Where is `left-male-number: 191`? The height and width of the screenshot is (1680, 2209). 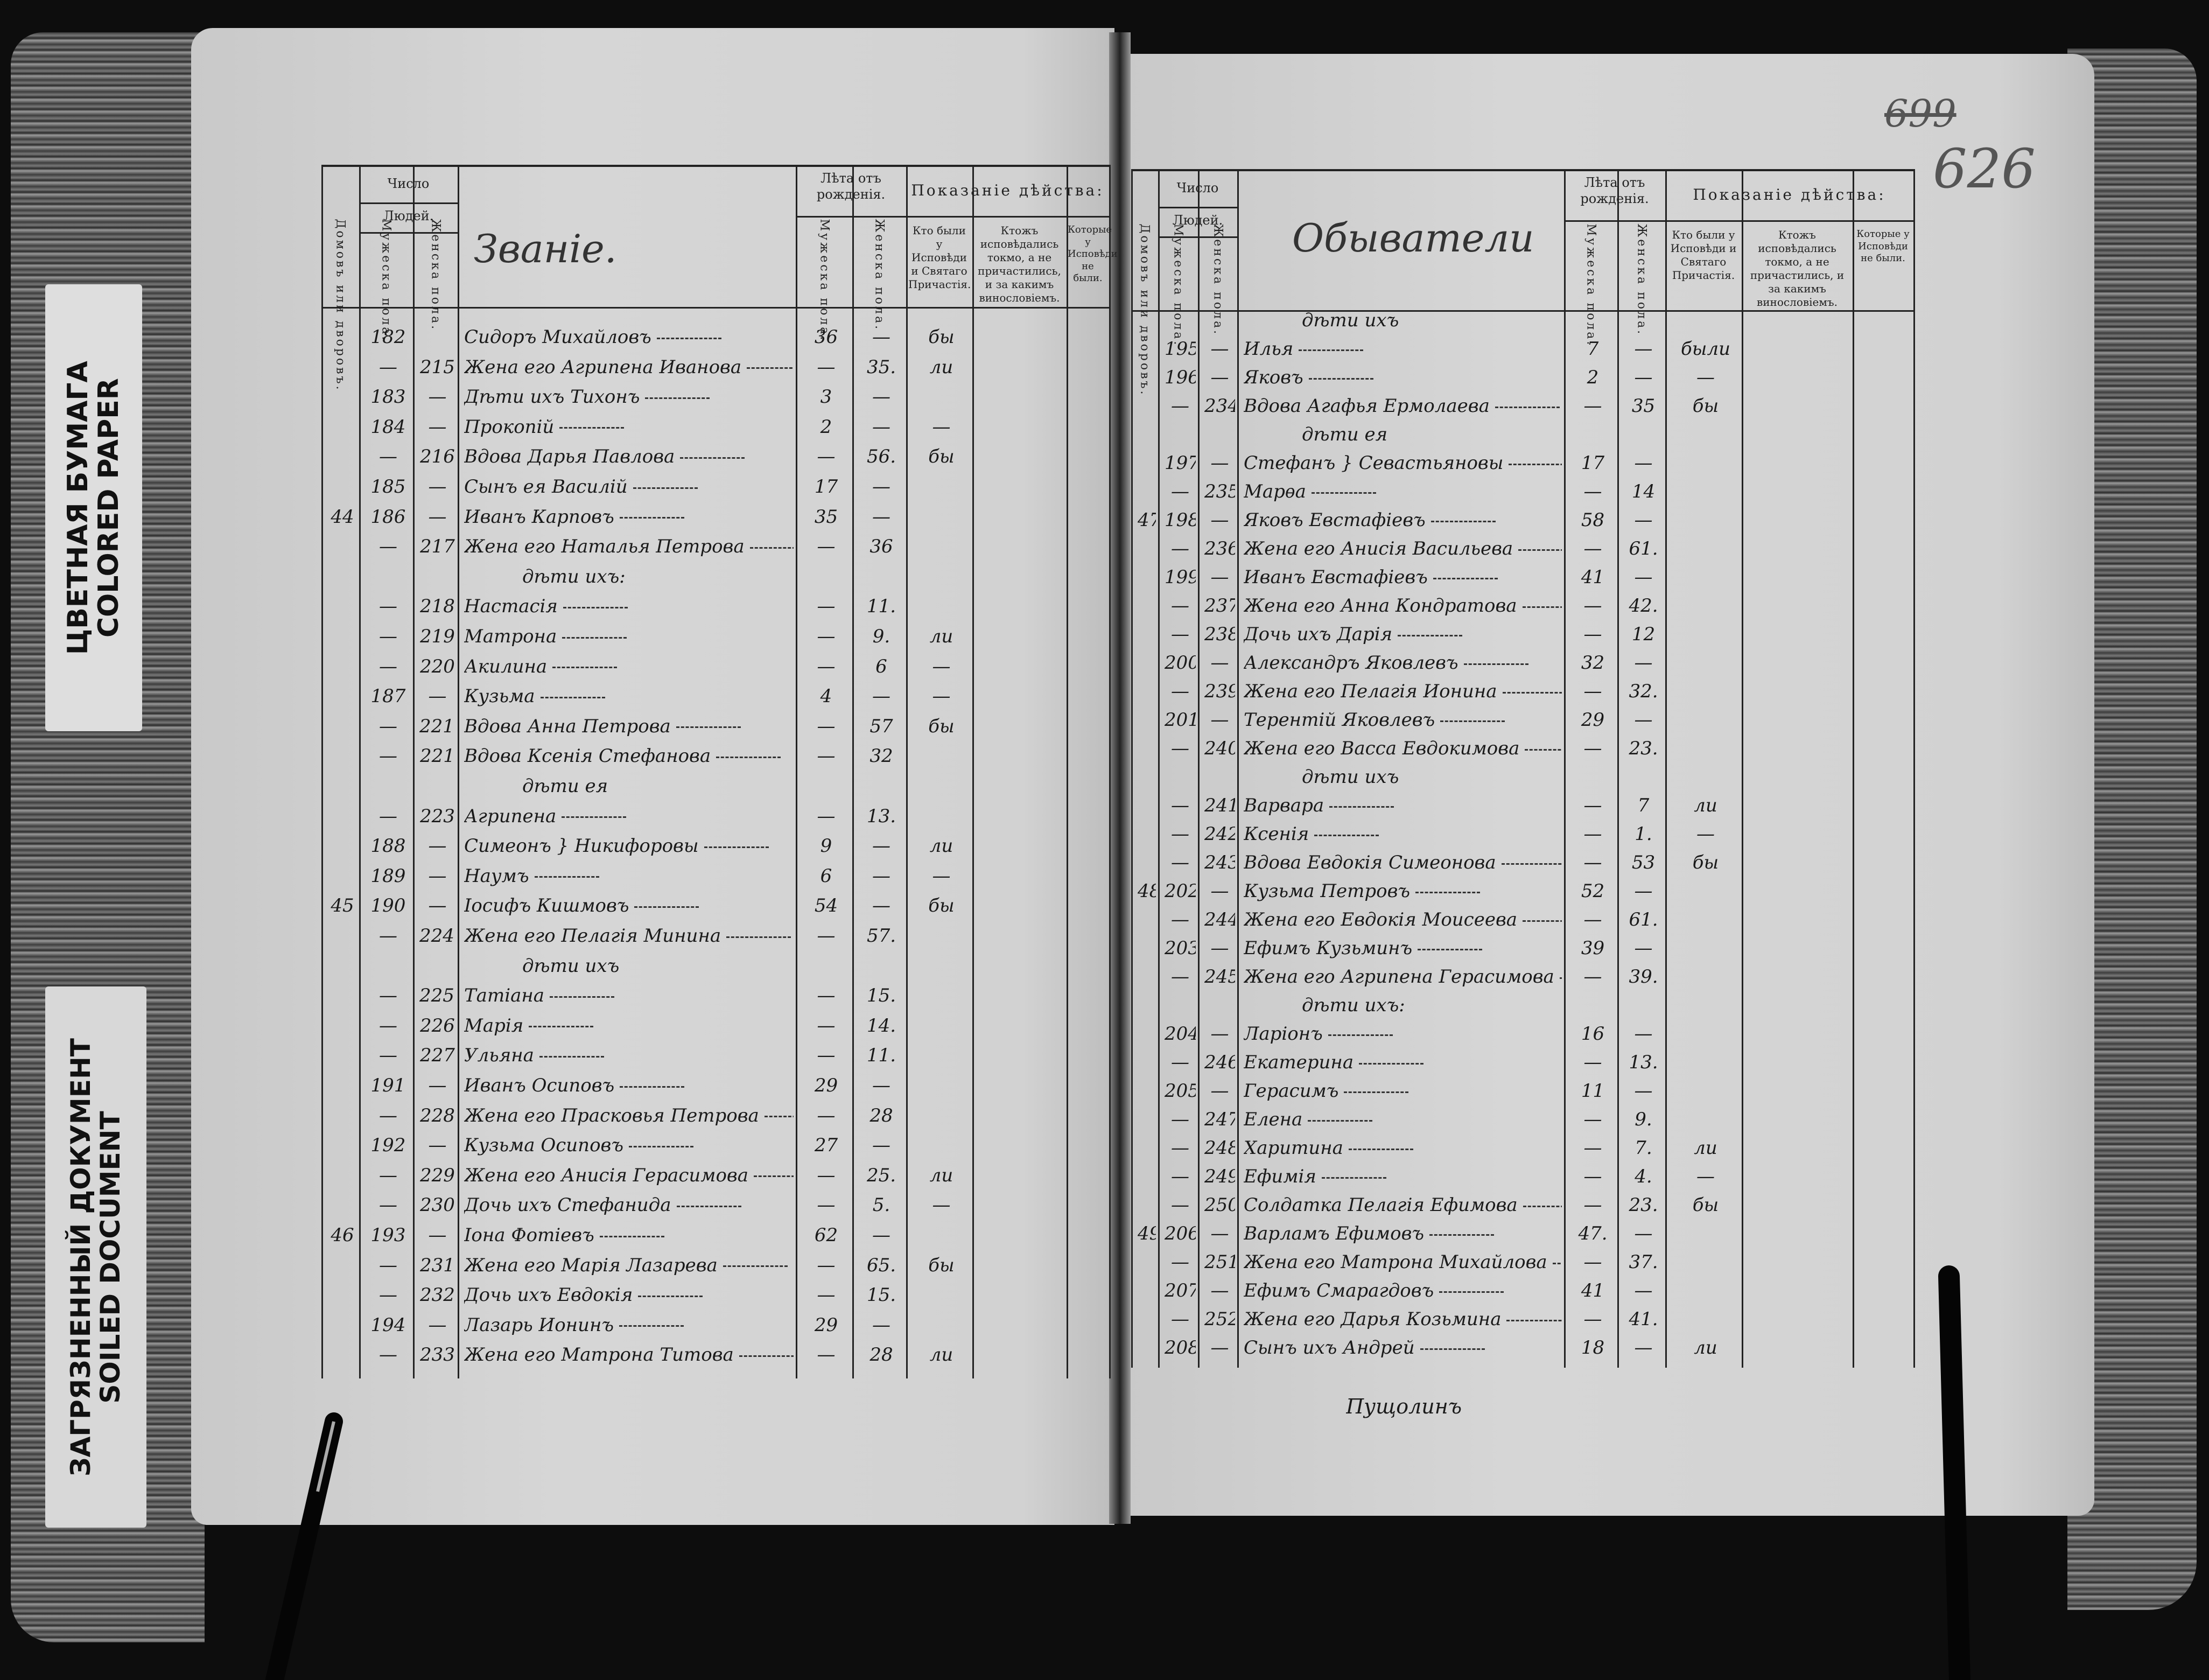 left-male-number: 191 is located at coordinates (388, 1085).